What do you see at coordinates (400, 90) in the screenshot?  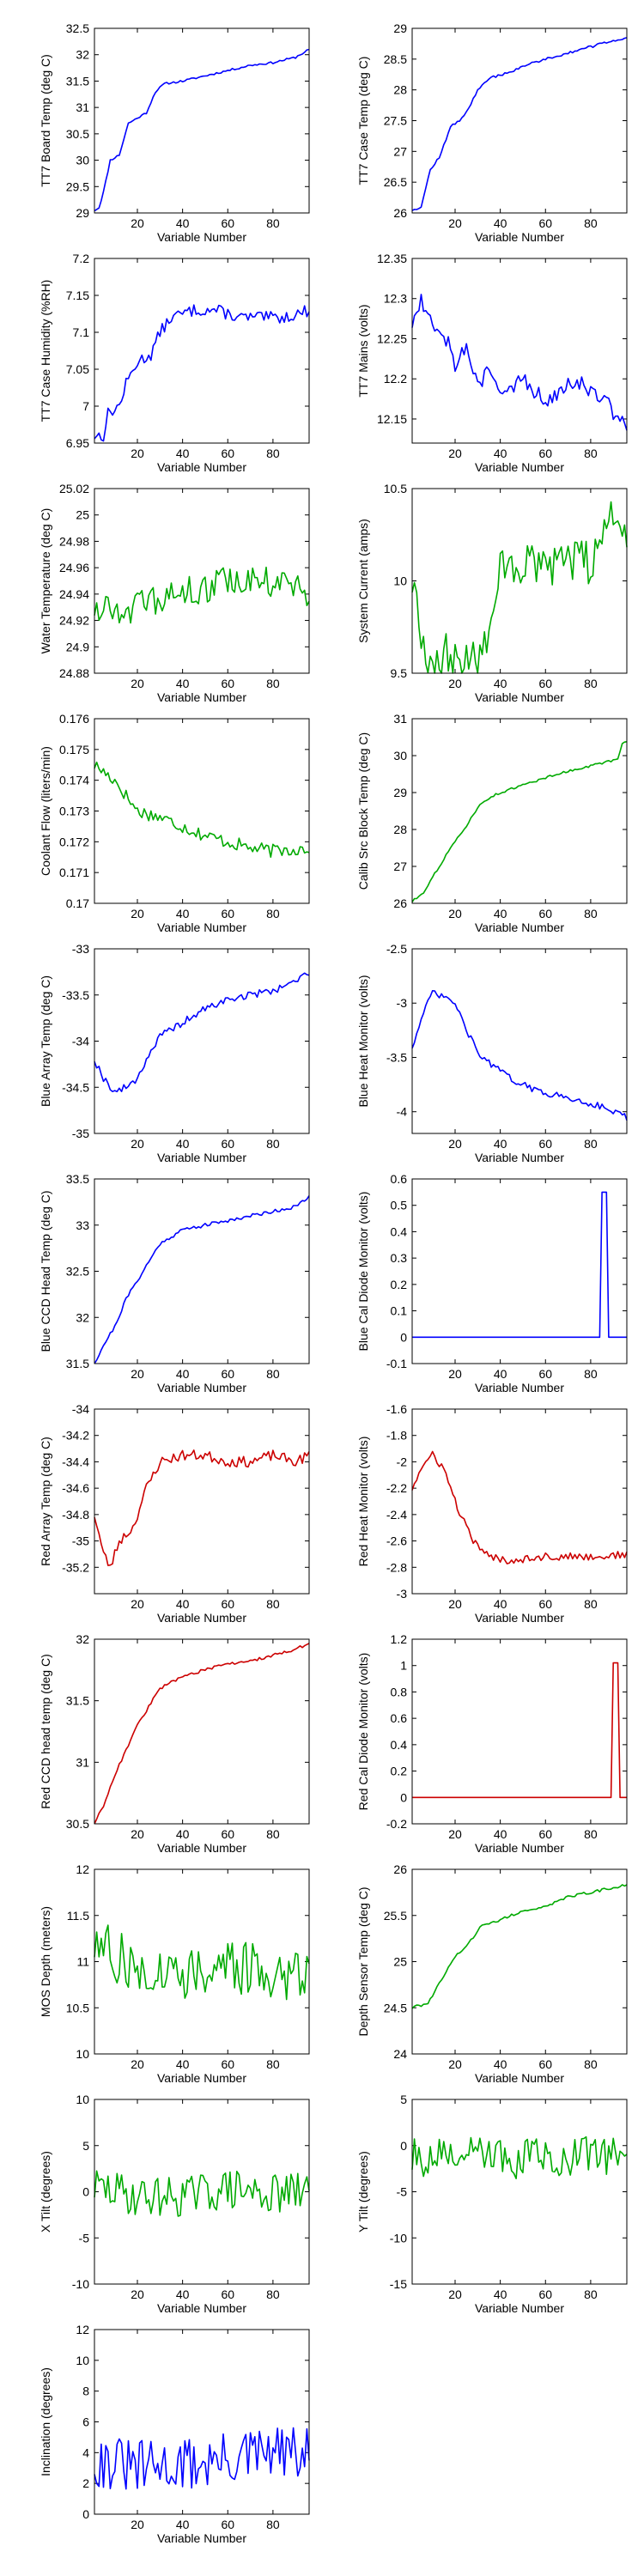 I see `y-tick-label: 28` at bounding box center [400, 90].